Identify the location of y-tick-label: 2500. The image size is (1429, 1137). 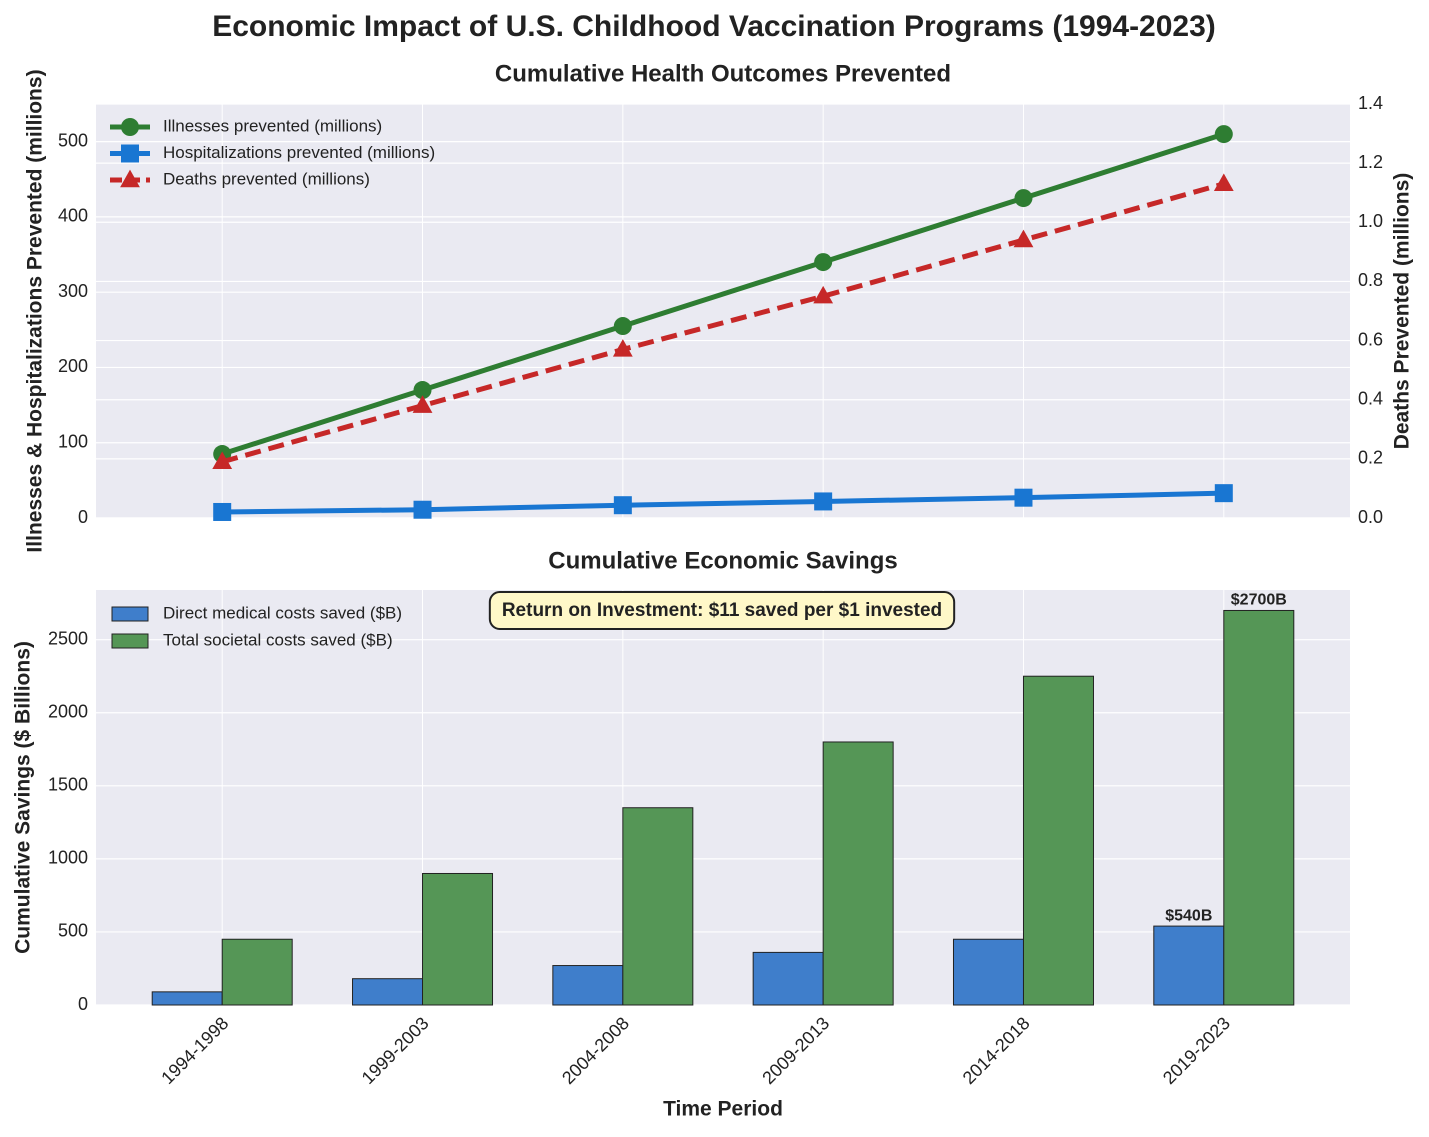
(68, 638).